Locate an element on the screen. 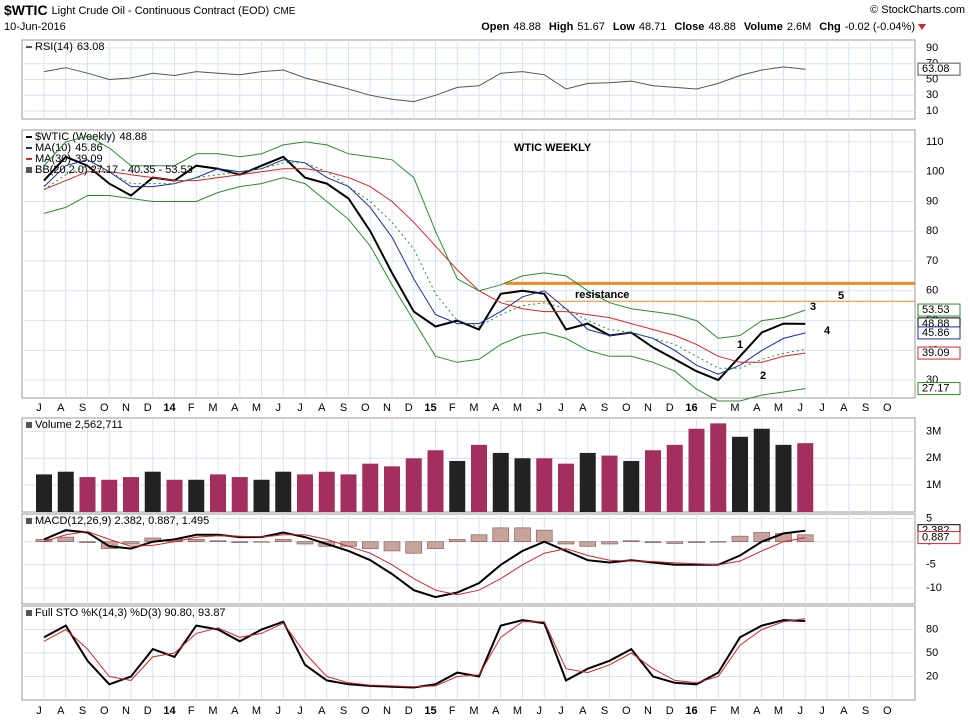  annotation: 1 is located at coordinates (740, 345).